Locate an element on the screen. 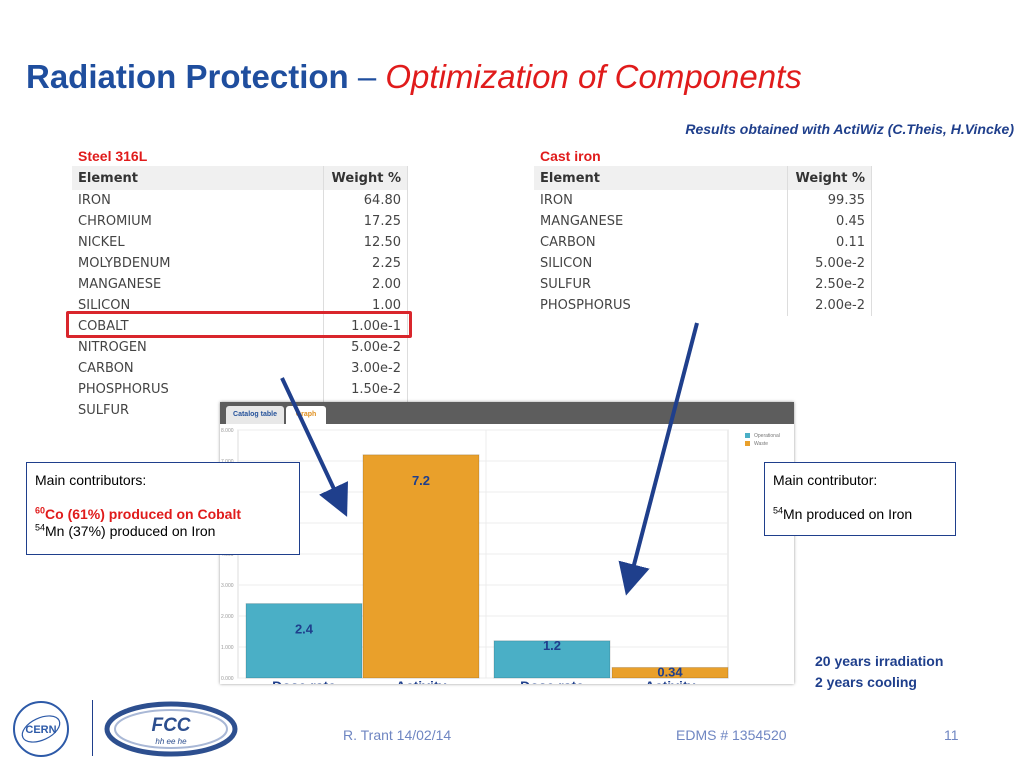  y-tick-label: 3.000 is located at coordinates (227, 586).